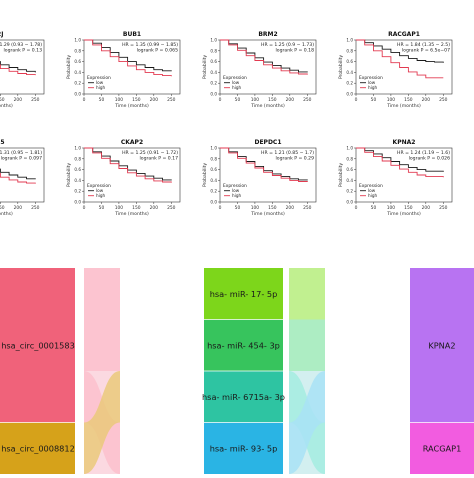  What do you see at coordinates (2, 142) in the screenshot?
I see `km-gene-title: EPS5` at bounding box center [2, 142].